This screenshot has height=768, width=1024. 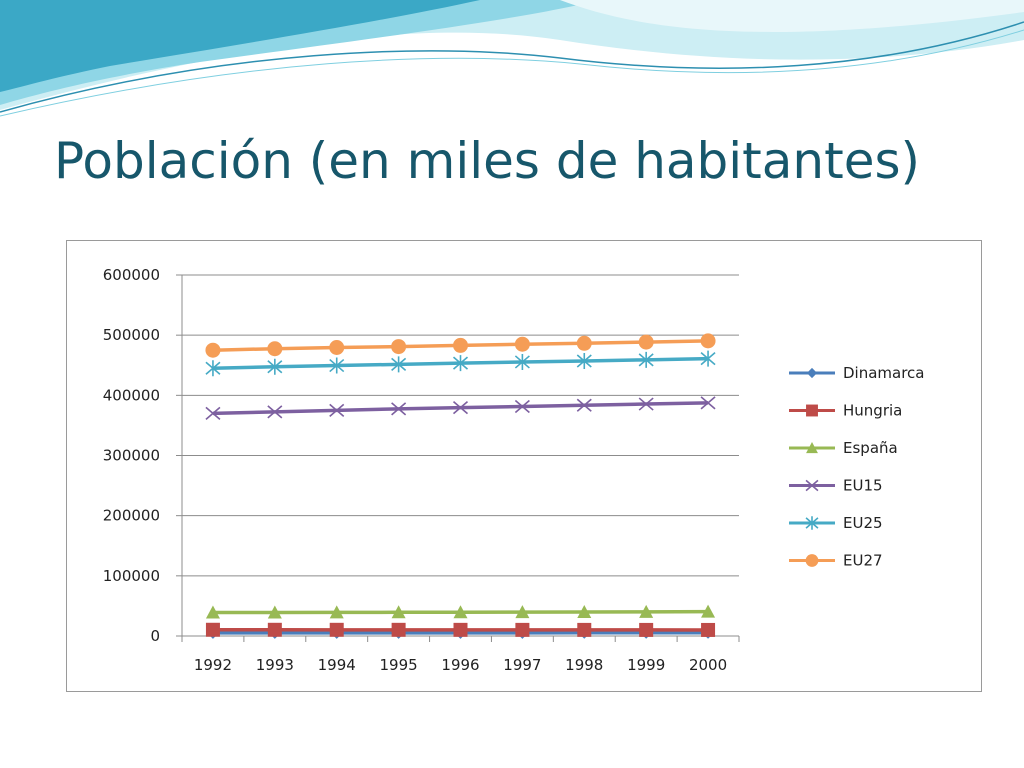 I want to click on legend-label: EU27, so click(x=863, y=561).